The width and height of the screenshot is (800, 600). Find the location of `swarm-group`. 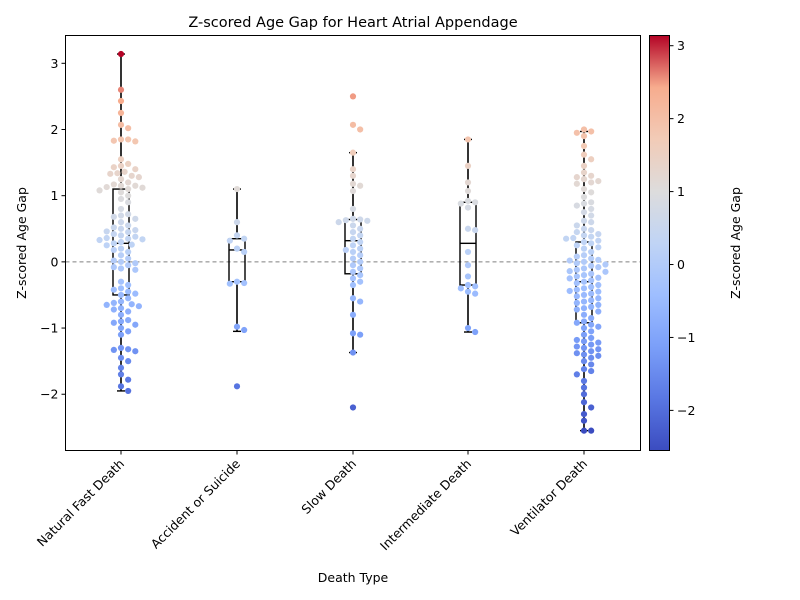

swarm-group is located at coordinates (121, 222).